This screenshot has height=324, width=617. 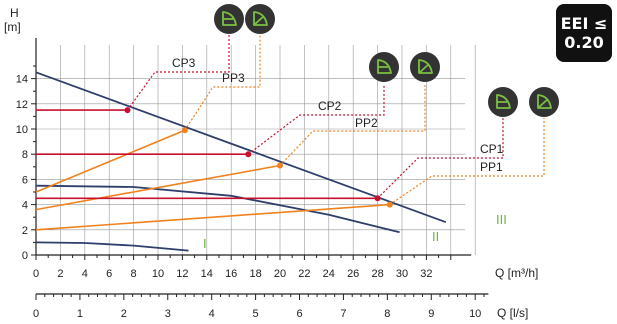 I want to click on series-label-pp2: PP2, so click(x=366, y=123).